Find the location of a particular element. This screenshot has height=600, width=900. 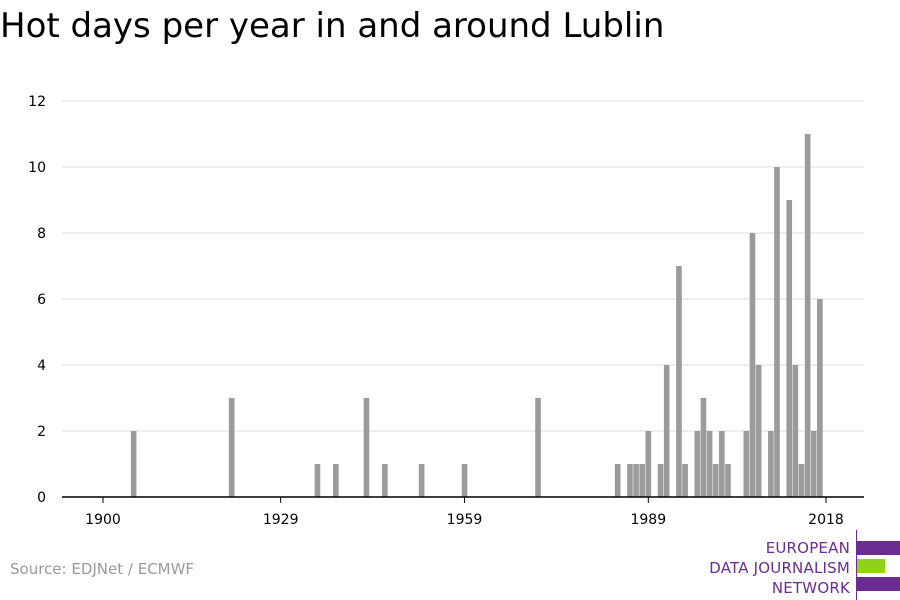

bar-2009 is located at coordinates (771, 464).